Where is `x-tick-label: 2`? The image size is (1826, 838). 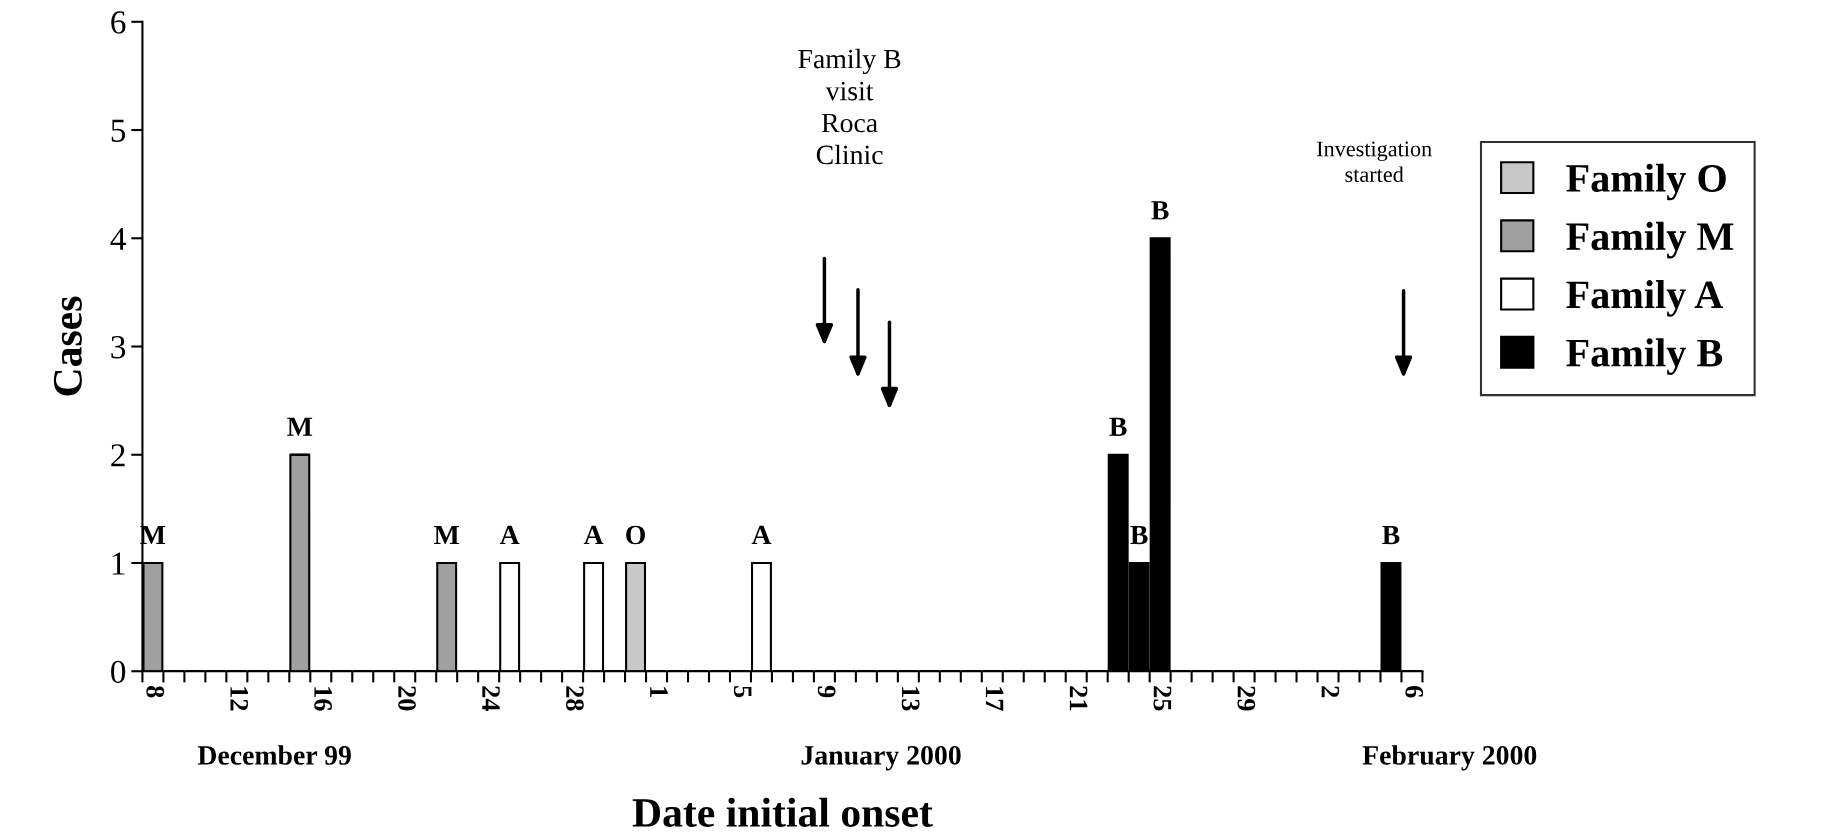 x-tick-label: 2 is located at coordinates (1330, 692).